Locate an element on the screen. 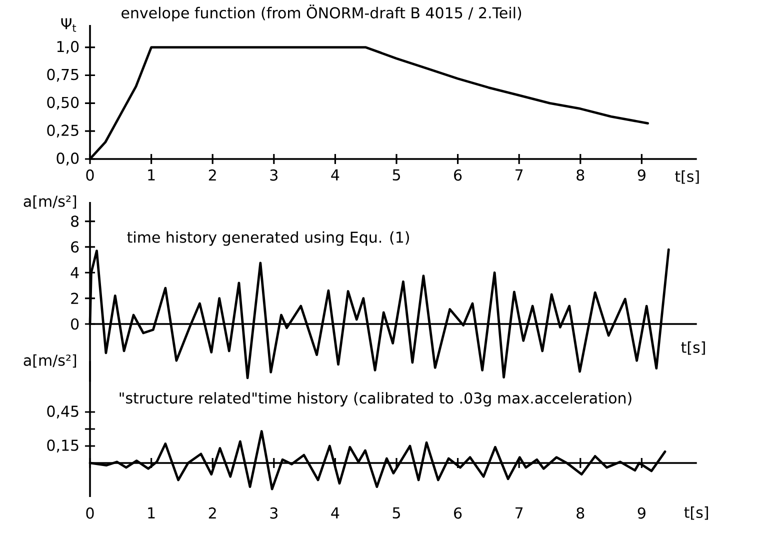 Image resolution: width=763 pixels, height=535 pixels. text: time history generated using Equ. (1) is located at coordinates (268, 238).